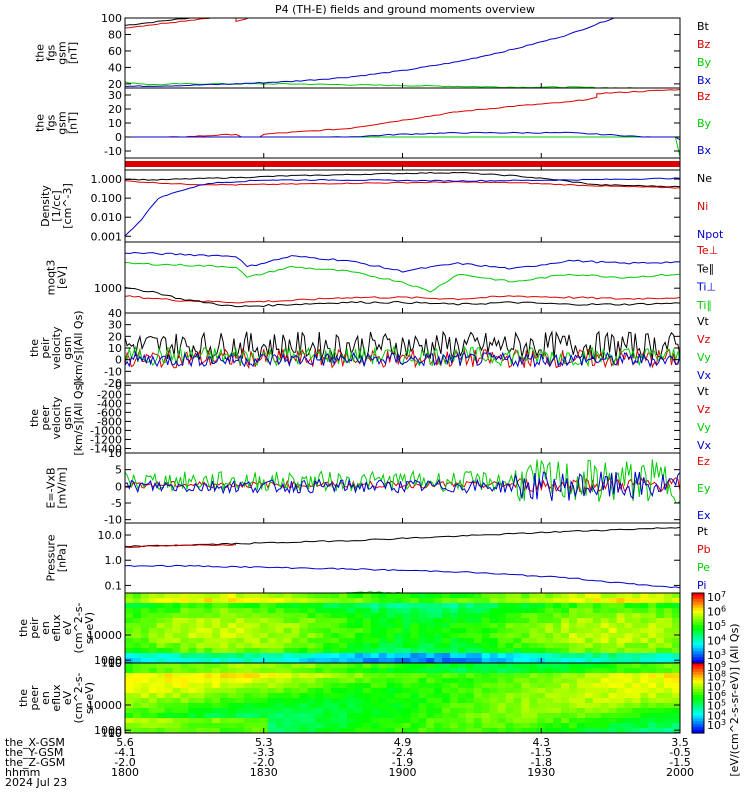 This screenshot has height=800, width=750. What do you see at coordinates (704, 427) in the screenshot?
I see `legend-entry: Vy` at bounding box center [704, 427].